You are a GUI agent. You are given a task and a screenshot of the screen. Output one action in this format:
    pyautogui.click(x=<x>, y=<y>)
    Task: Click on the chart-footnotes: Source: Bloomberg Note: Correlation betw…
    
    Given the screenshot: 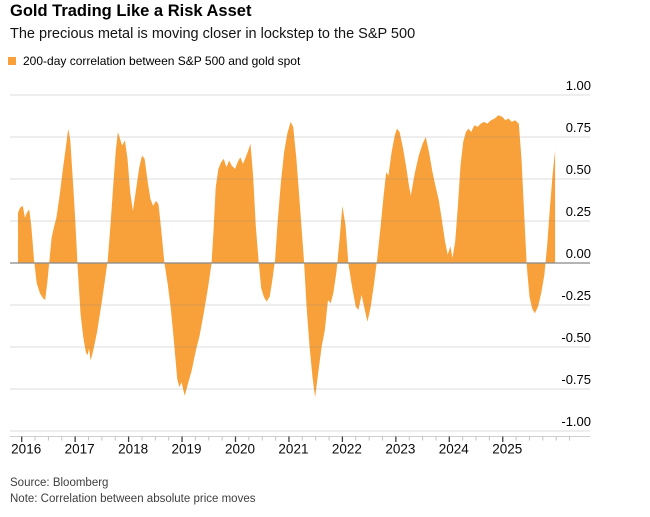 What is the action you would take?
    pyautogui.click(x=132, y=491)
    